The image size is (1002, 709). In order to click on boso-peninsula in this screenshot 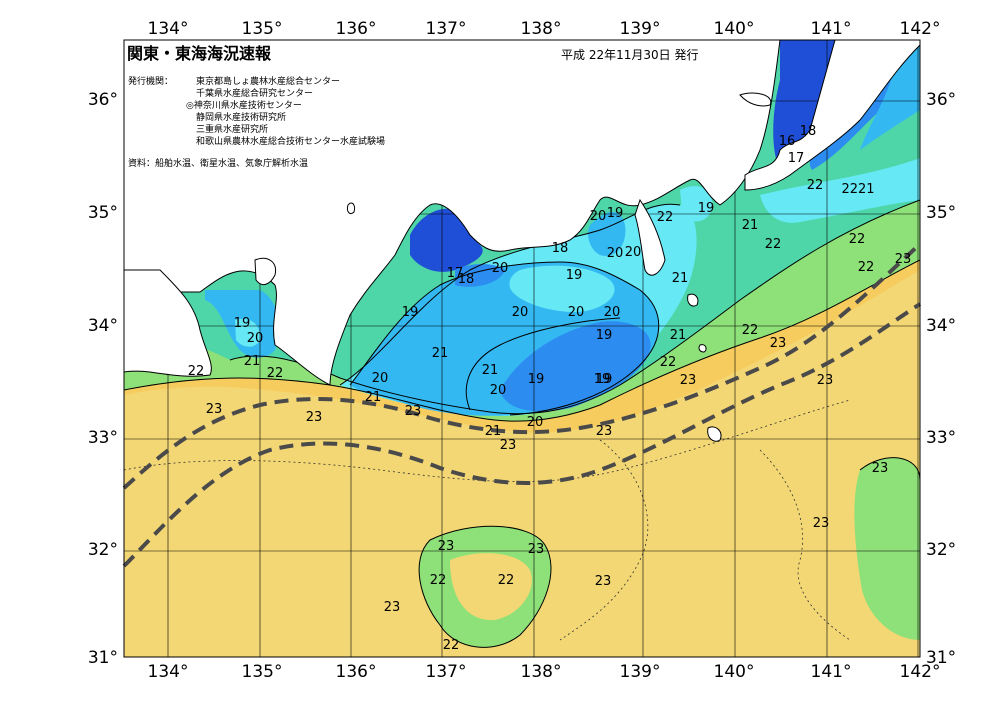, I will do `click(832, 115)`.